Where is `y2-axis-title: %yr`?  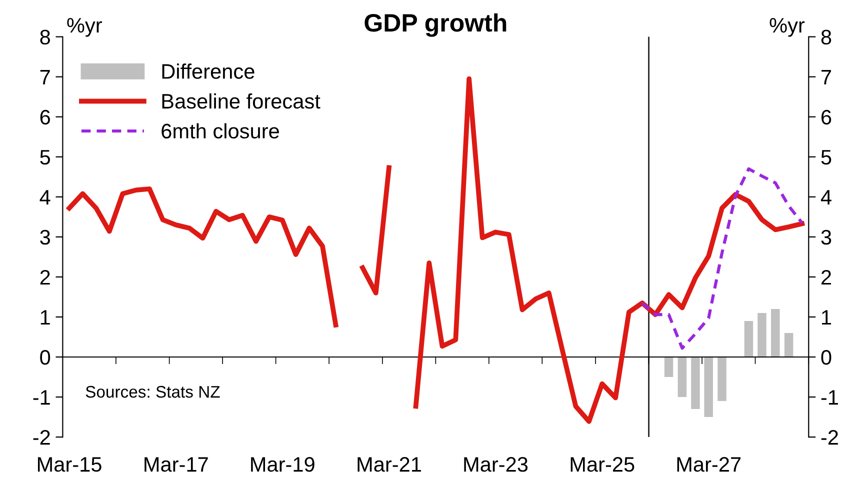 y2-axis-title: %yr is located at coordinates (787, 27).